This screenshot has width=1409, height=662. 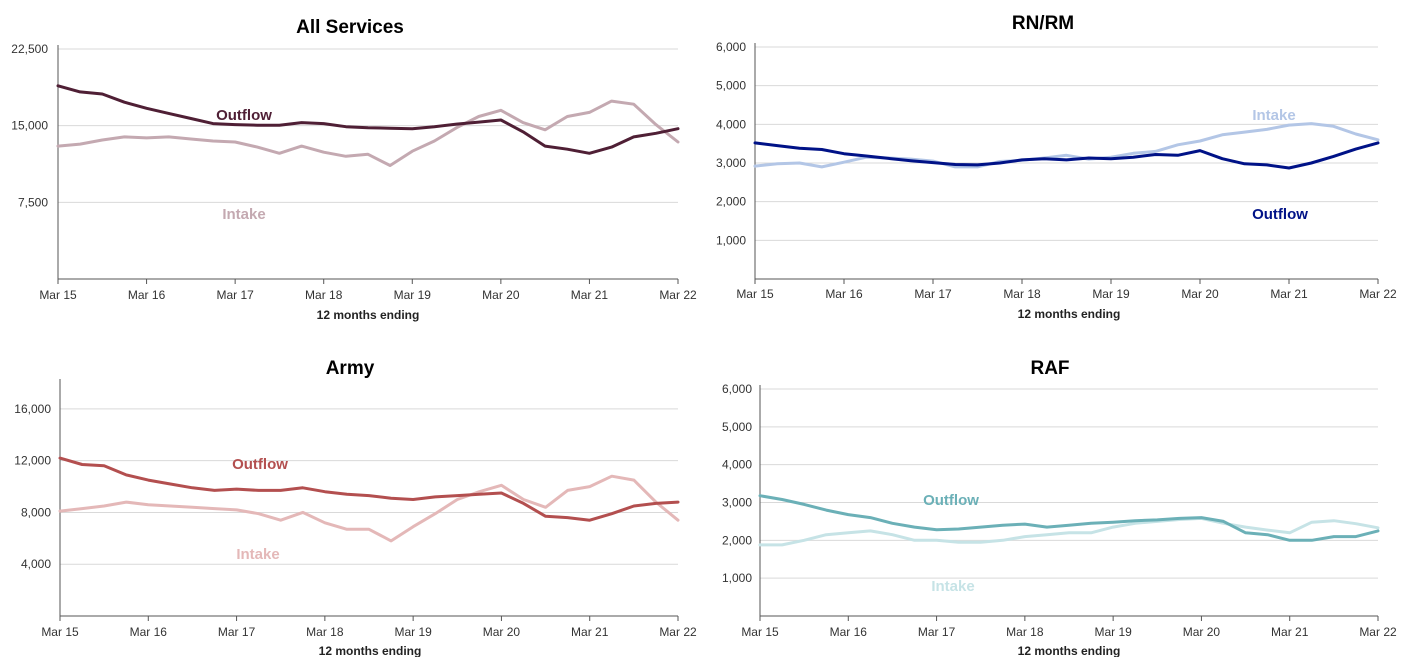 I want to click on chart-title: RAF, so click(x=1049, y=368).